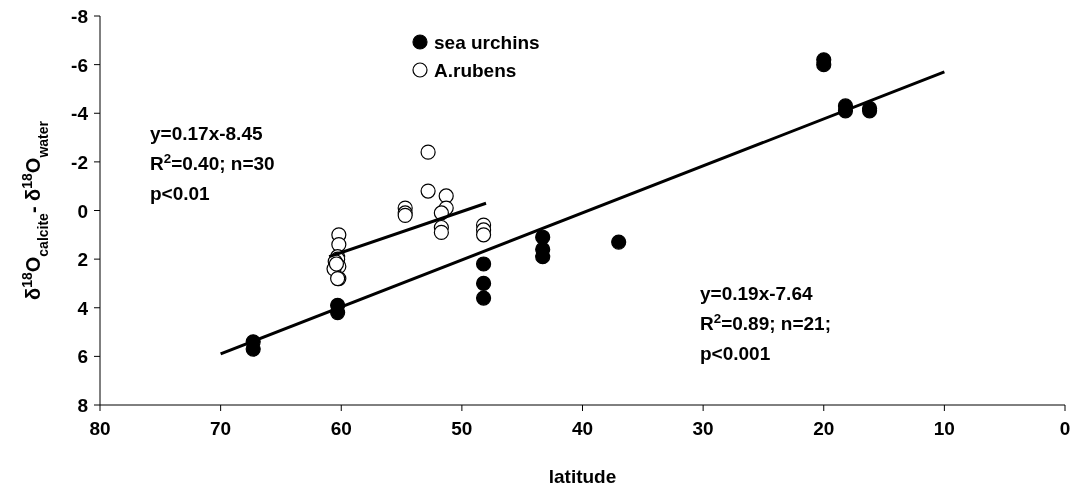 Image resolution: width=1079 pixels, height=497 pixels. Describe the element at coordinates (100, 428) in the screenshot. I see `x-tick-label: 80` at that location.